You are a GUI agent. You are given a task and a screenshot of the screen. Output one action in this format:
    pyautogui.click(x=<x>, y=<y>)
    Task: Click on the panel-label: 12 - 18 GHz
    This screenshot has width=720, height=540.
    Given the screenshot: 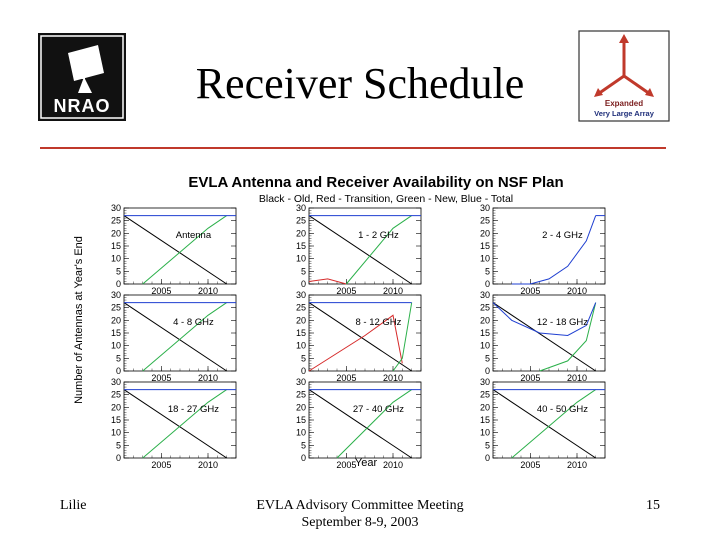 What is the action you would take?
    pyautogui.click(x=562, y=322)
    